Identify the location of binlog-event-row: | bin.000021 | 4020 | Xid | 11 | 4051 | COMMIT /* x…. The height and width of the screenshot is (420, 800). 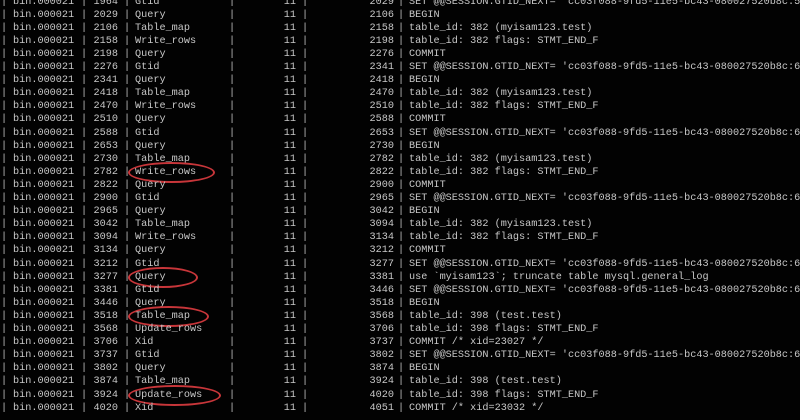
(400, 408).